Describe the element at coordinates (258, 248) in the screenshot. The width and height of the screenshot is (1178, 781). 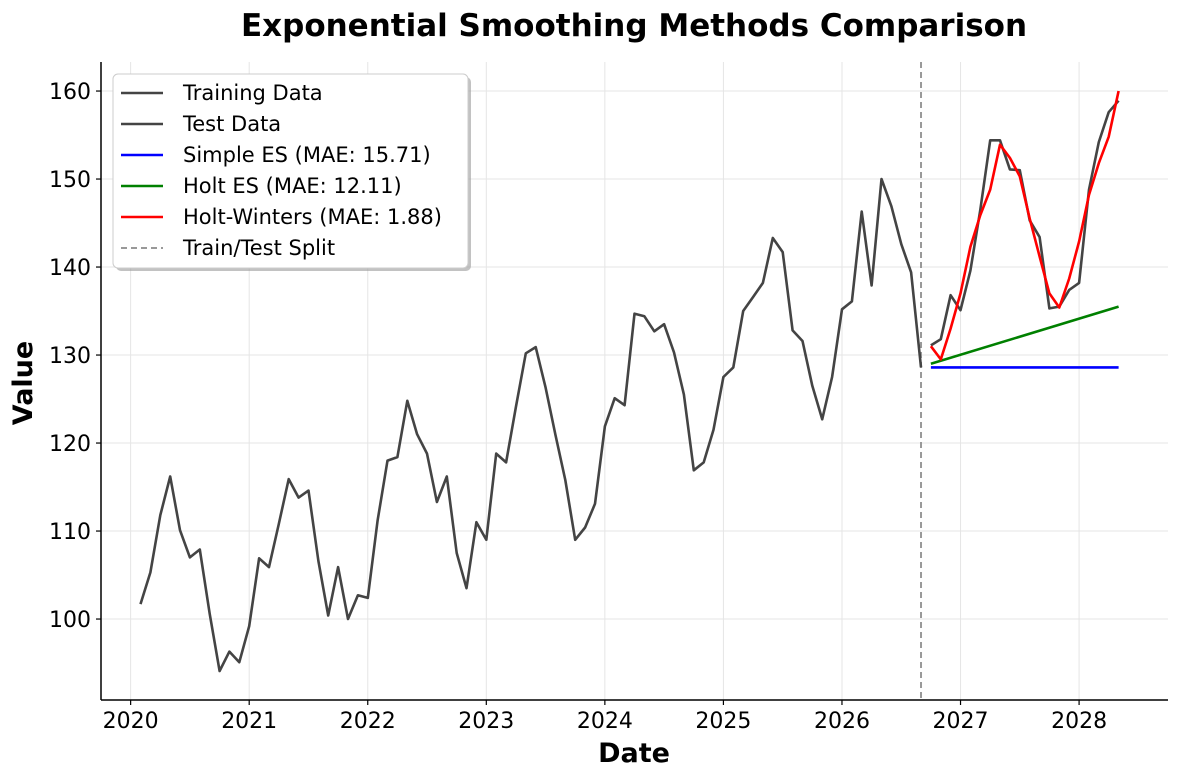
I see `legend-label: Train/Test Split` at that location.